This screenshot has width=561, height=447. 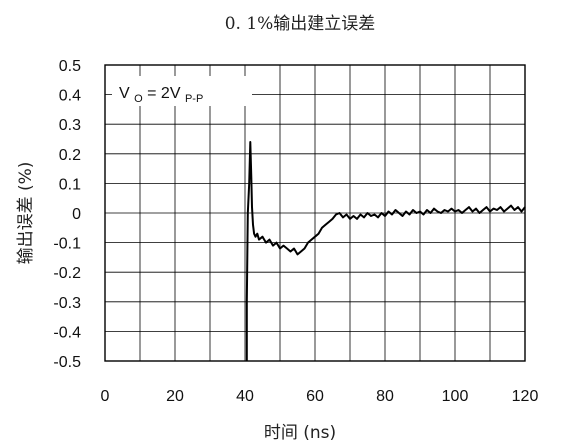 What do you see at coordinates (455, 396) in the screenshot?
I see `x-tick-label: 100` at bounding box center [455, 396].